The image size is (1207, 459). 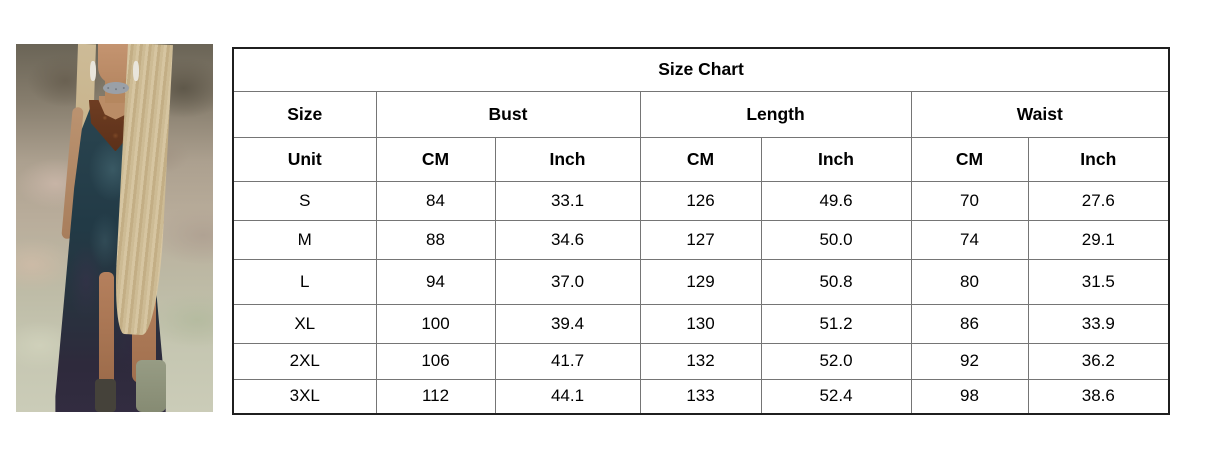 I want to click on bust-inch-value: 37.0, so click(x=567, y=281).